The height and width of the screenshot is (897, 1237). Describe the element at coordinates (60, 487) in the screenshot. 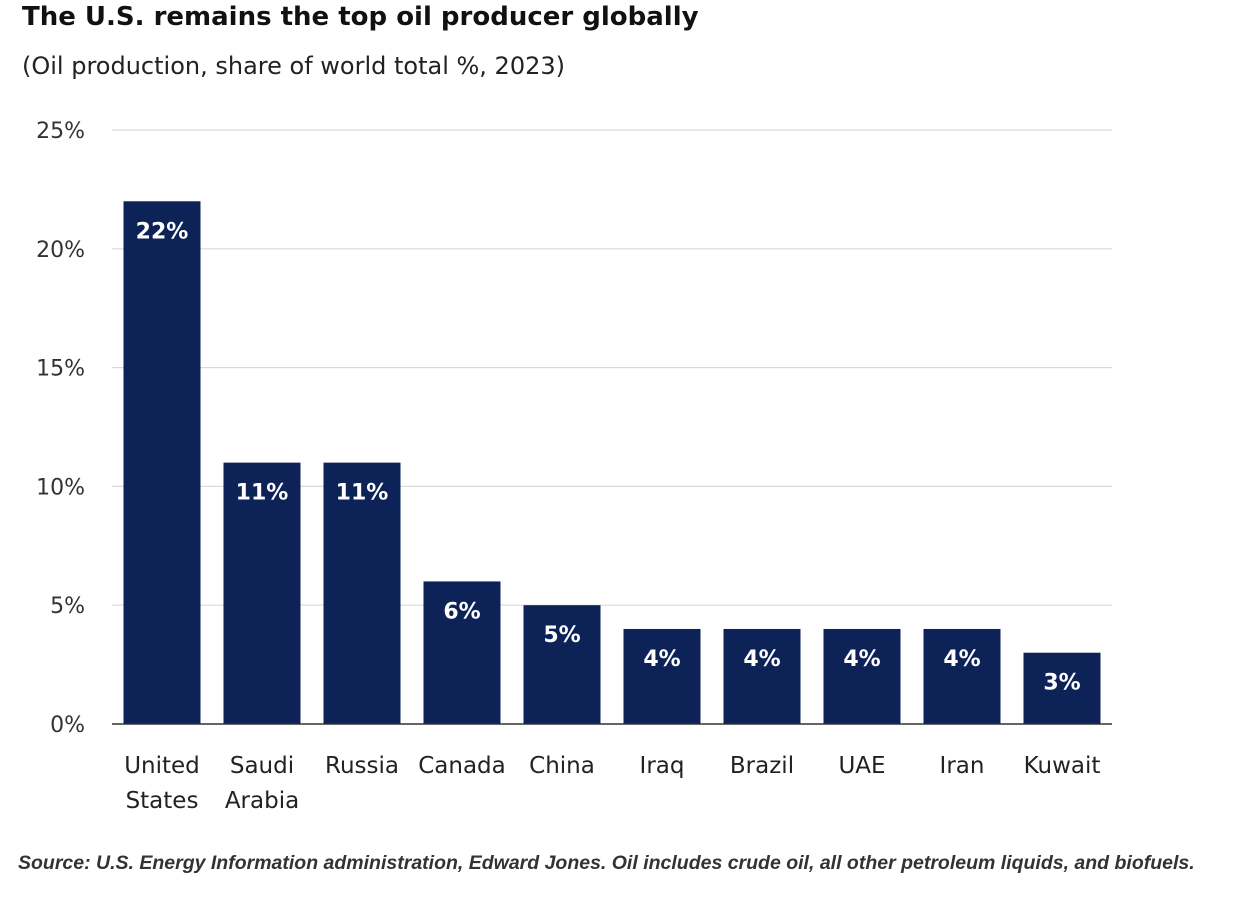

I see `y-tick-label: 10%` at that location.